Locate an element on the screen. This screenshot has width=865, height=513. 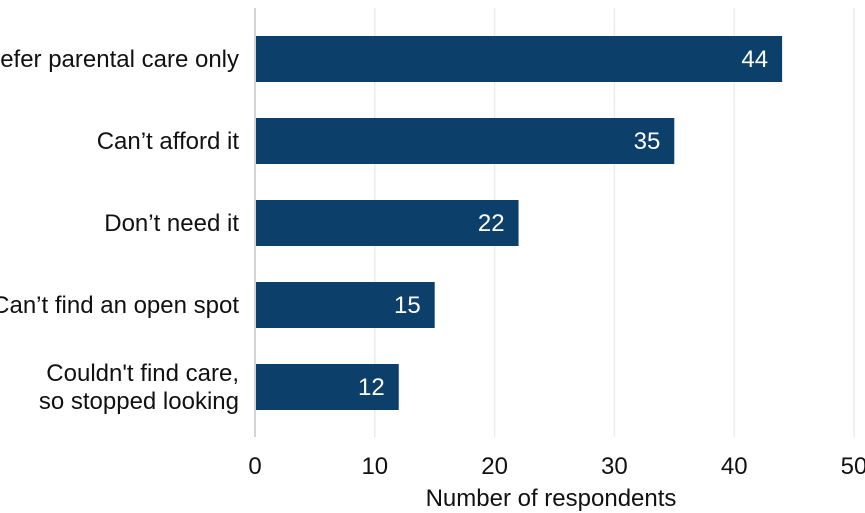
x-tick-label-20: 20 is located at coordinates (494, 466).